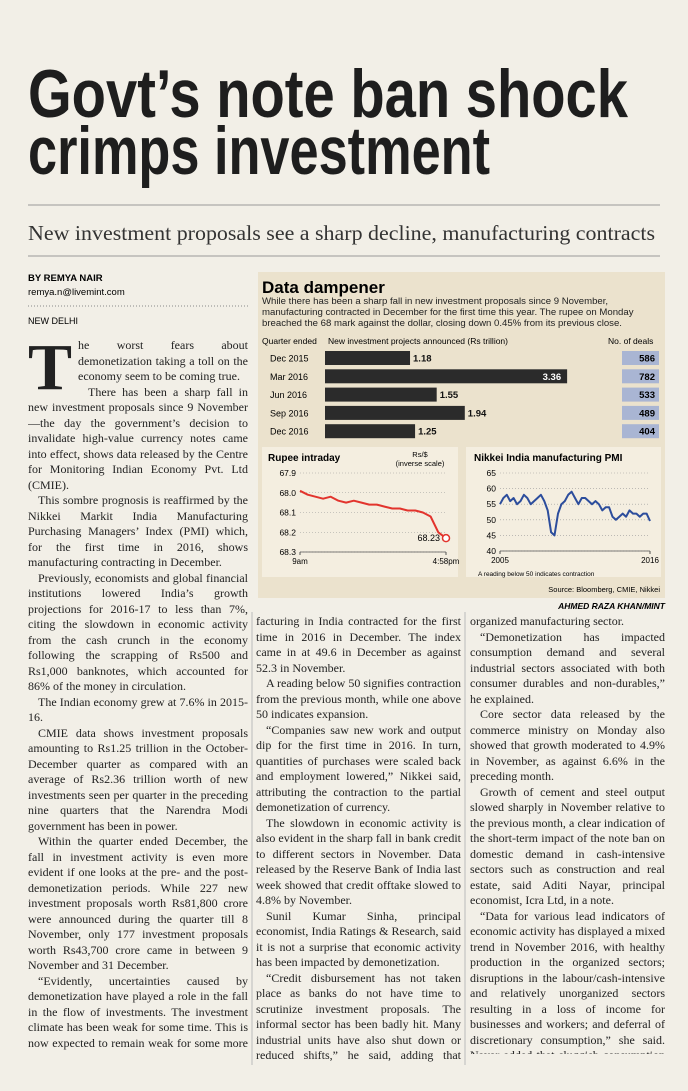 This screenshot has height=1091, width=688. I want to click on y-tick-label: 67.9, so click(287, 473).